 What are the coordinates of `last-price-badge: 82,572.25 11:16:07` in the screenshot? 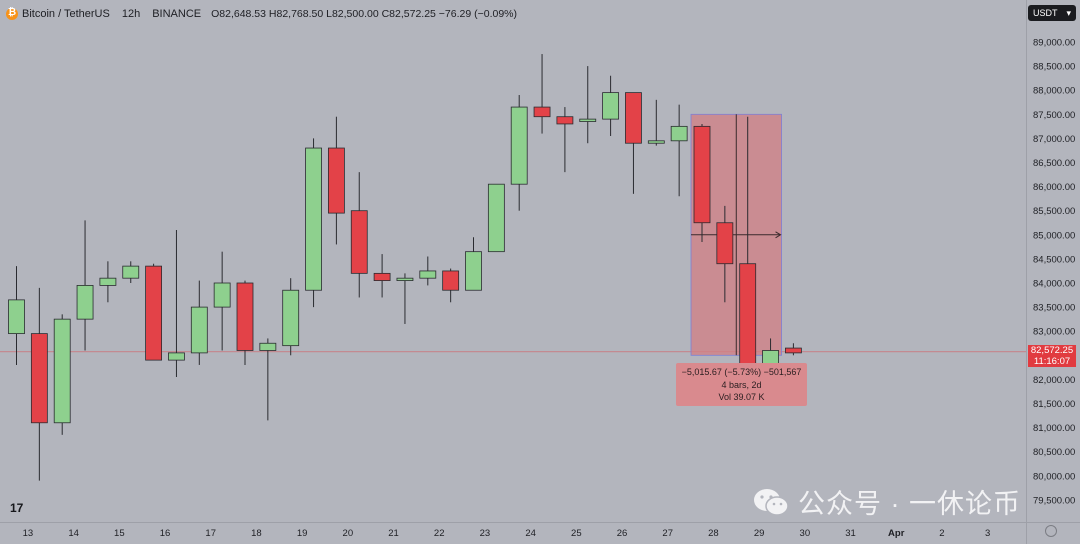 It's located at (1052, 356).